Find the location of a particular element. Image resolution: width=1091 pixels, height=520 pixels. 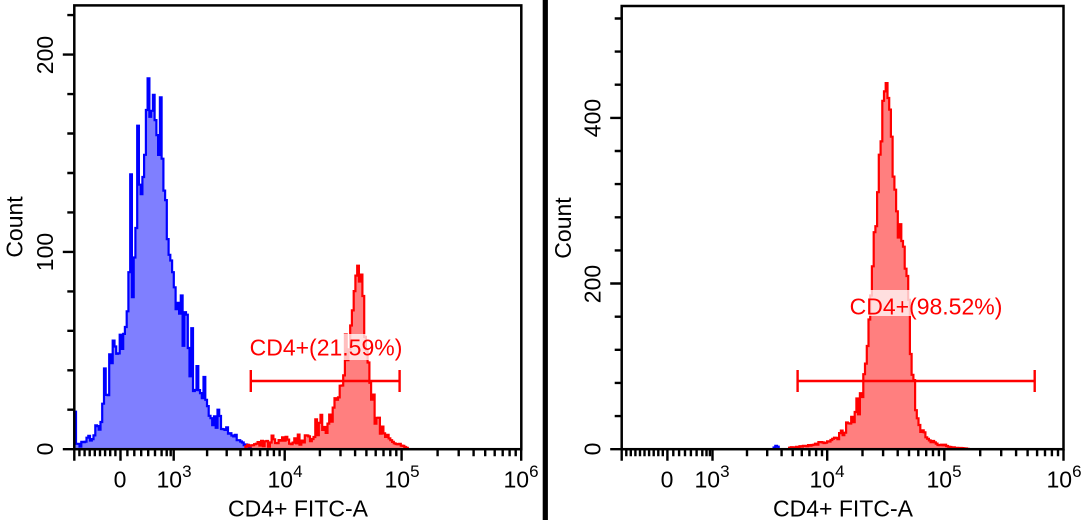

svg-text: CD4+(21.59%) is located at coordinates (326, 348).